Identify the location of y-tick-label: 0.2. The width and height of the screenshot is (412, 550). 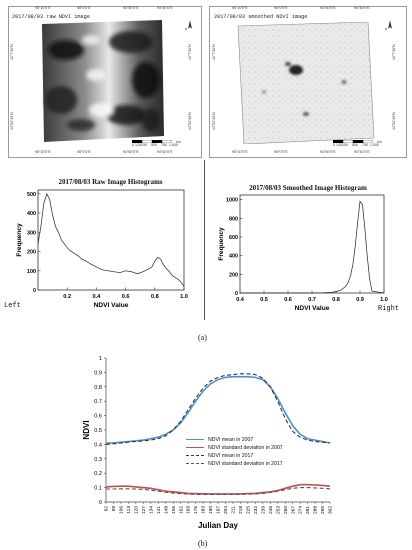
(98, 474).